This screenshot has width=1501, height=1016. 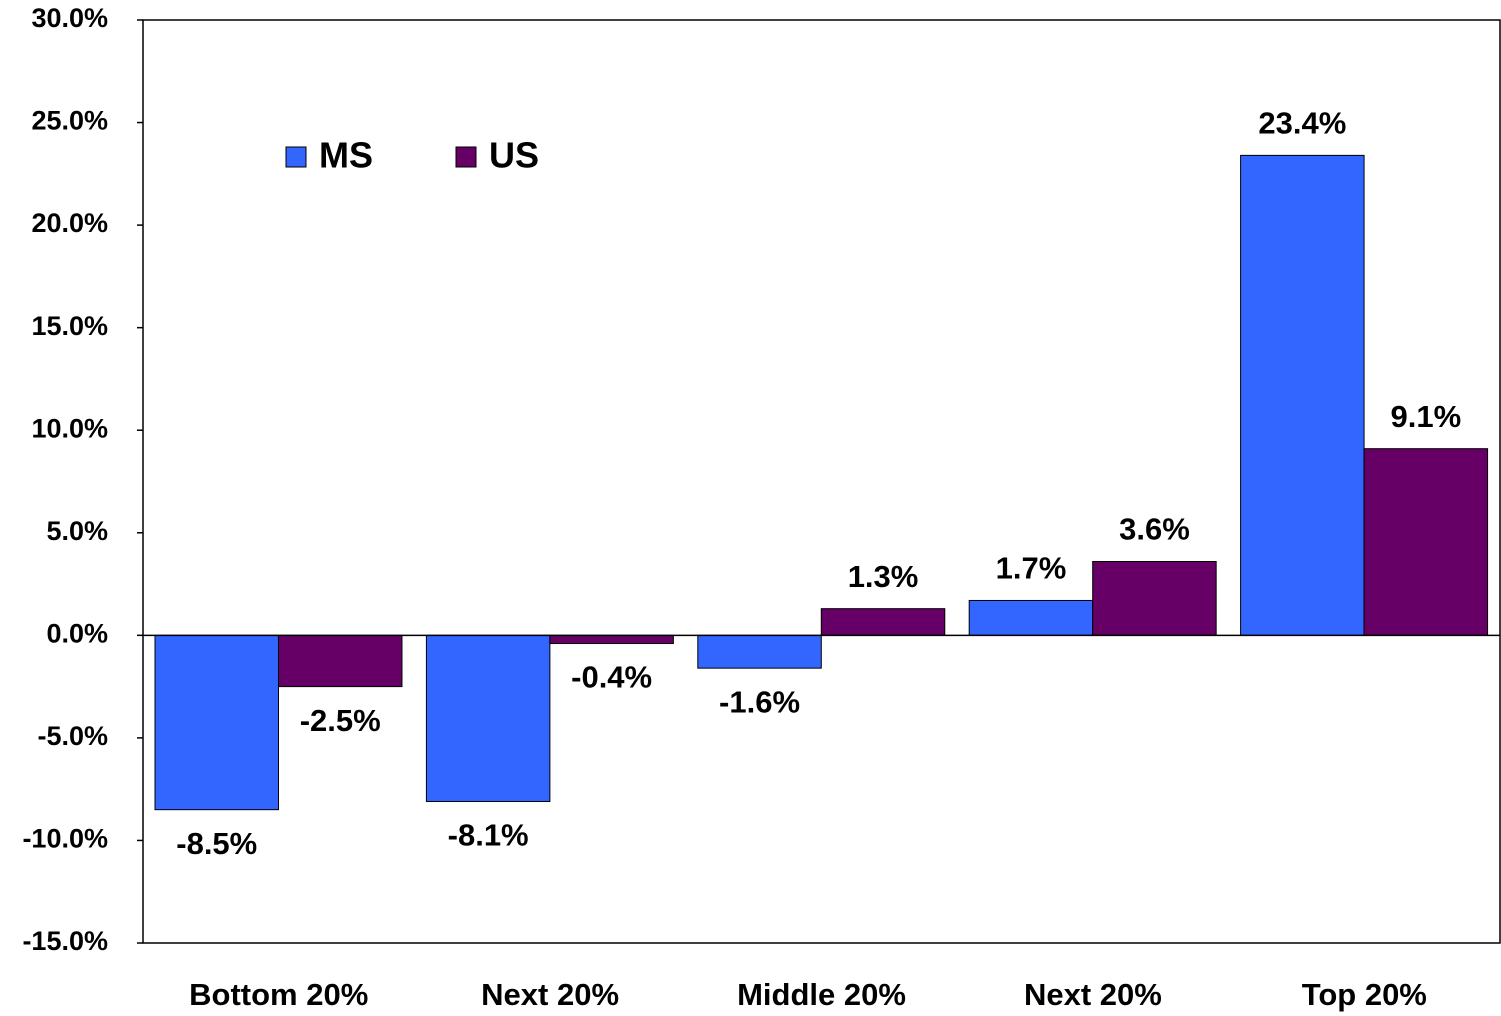 I want to click on data-label: 3.6%, so click(x=1154, y=529).